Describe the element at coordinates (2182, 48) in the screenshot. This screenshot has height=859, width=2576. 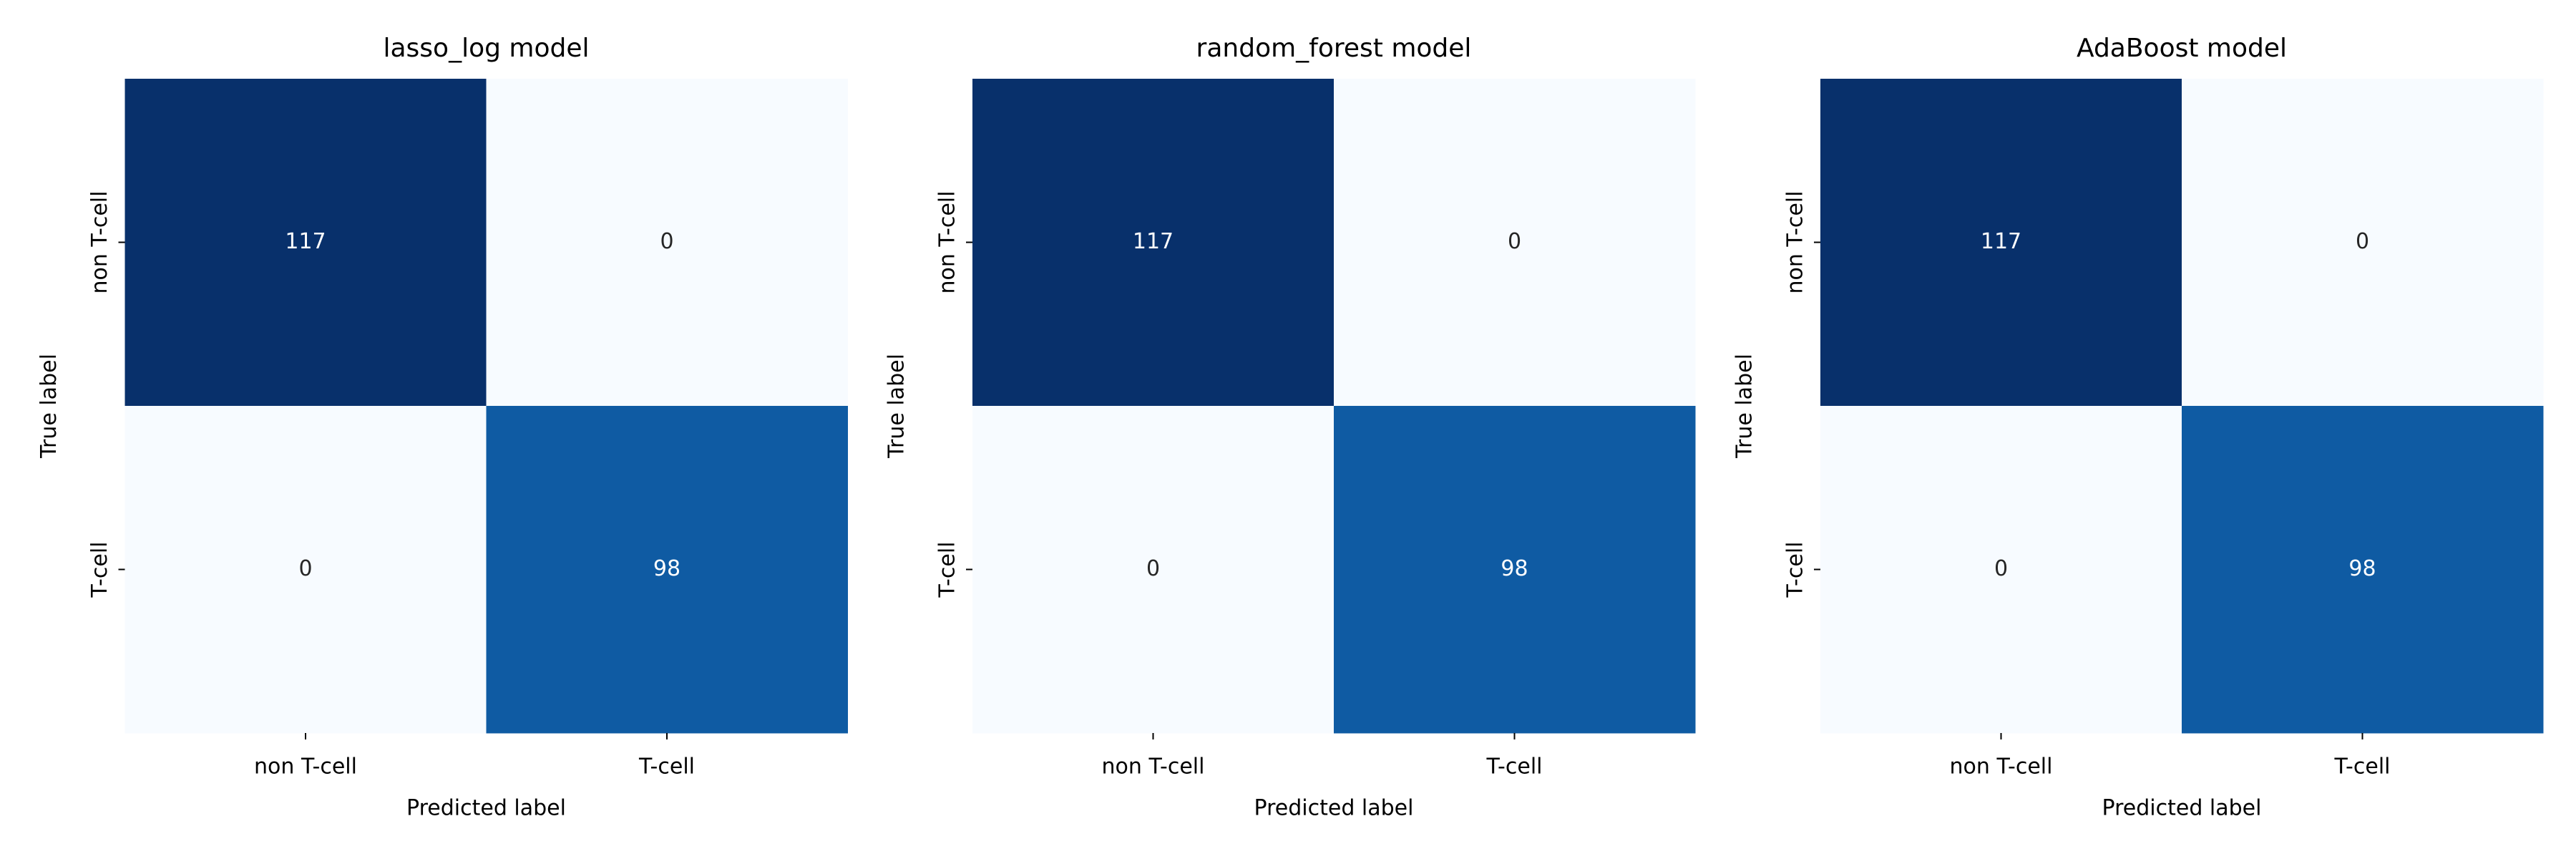
I see `chart-title: AdaBoost model` at that location.